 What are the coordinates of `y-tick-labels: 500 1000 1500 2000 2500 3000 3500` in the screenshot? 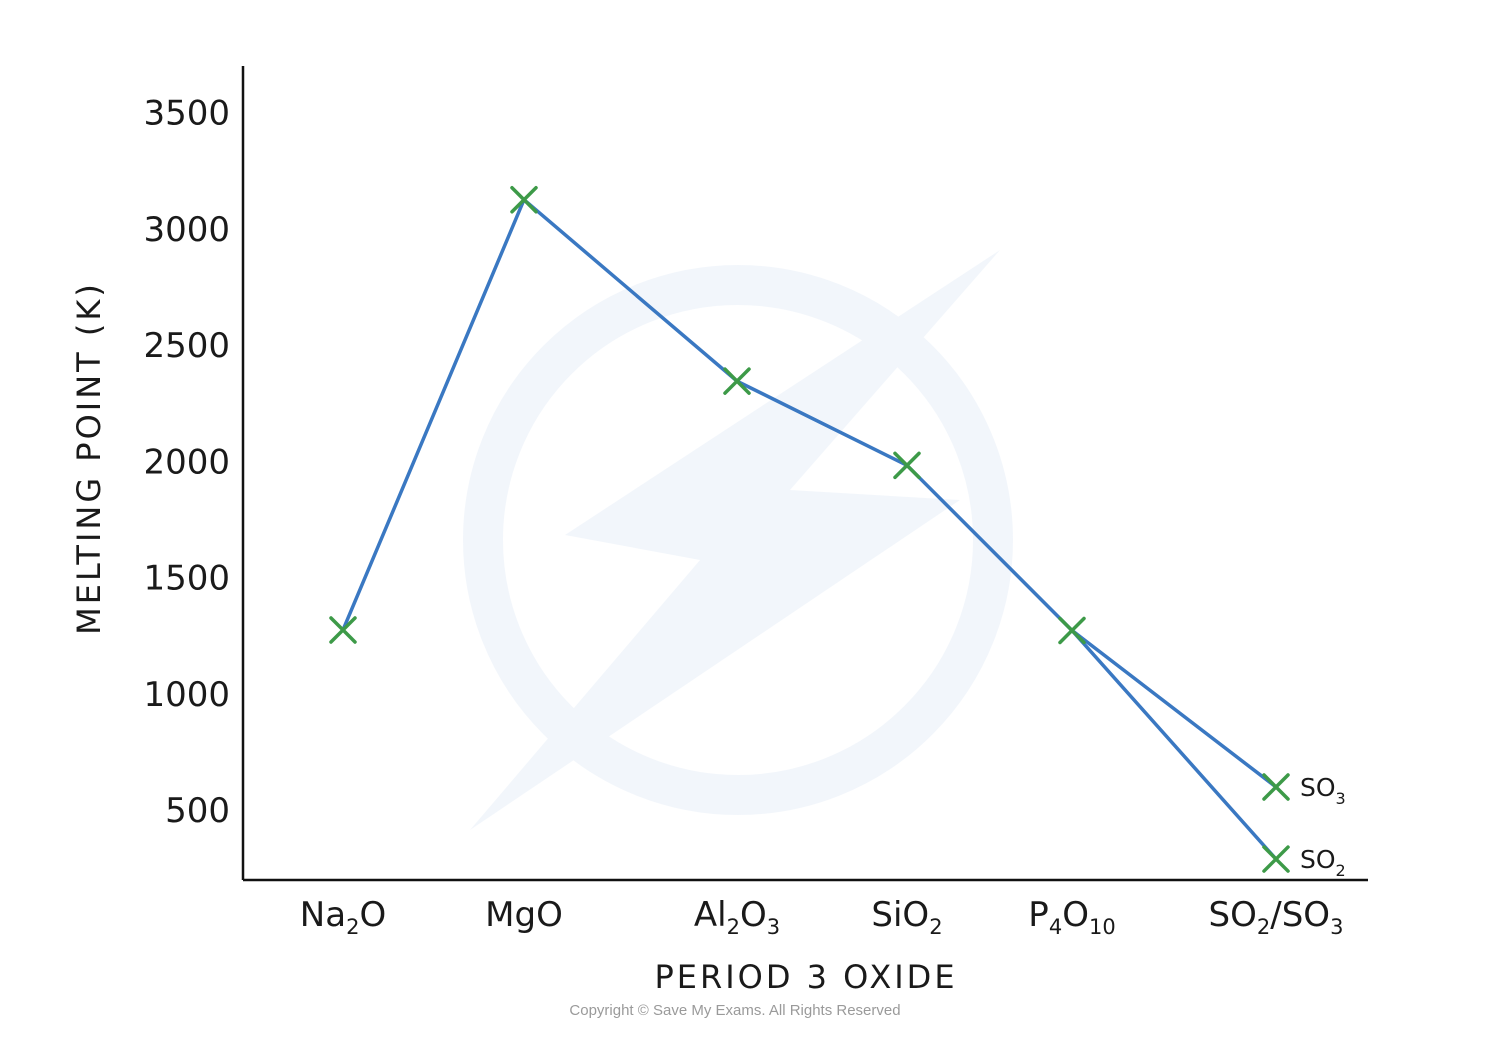 It's located at (186, 463).